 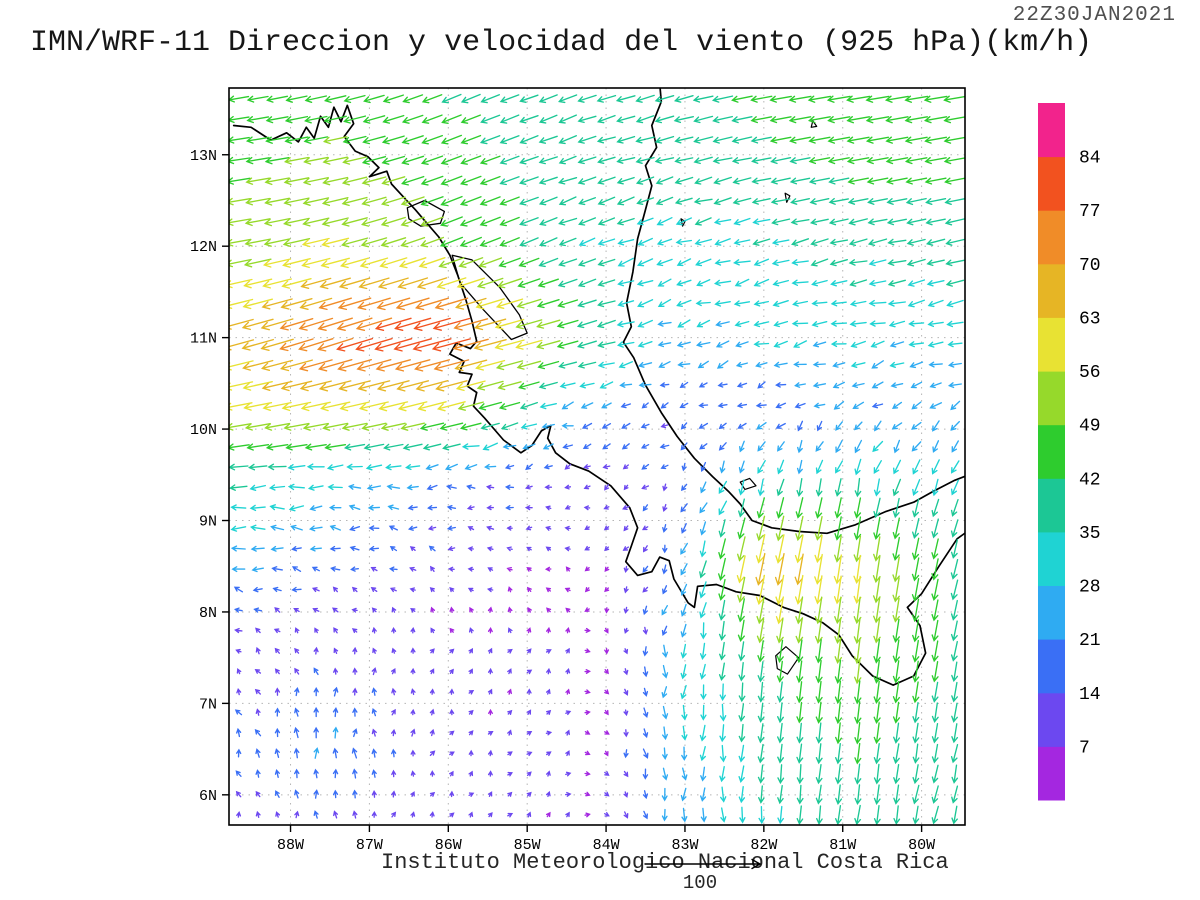 What do you see at coordinates (1090, 212) in the screenshot?
I see `colorbar-label: 77` at bounding box center [1090, 212].